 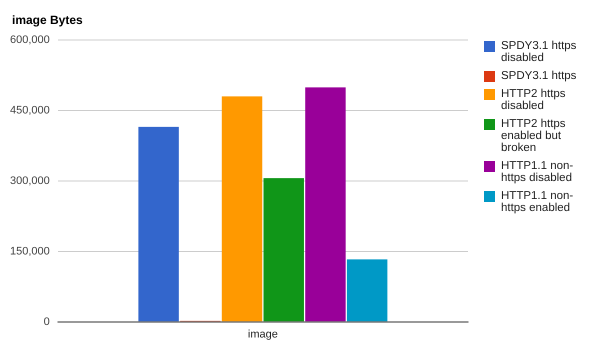 What do you see at coordinates (534, 100) in the screenshot?
I see `legend-label: HTTP2 https disabled` at bounding box center [534, 100].